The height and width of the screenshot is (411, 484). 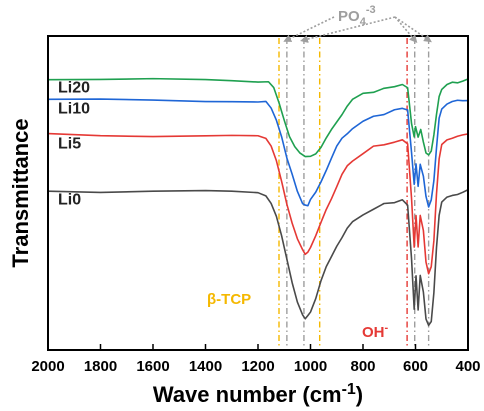 I want to click on annotation-oh: OH-, so click(x=375, y=331).